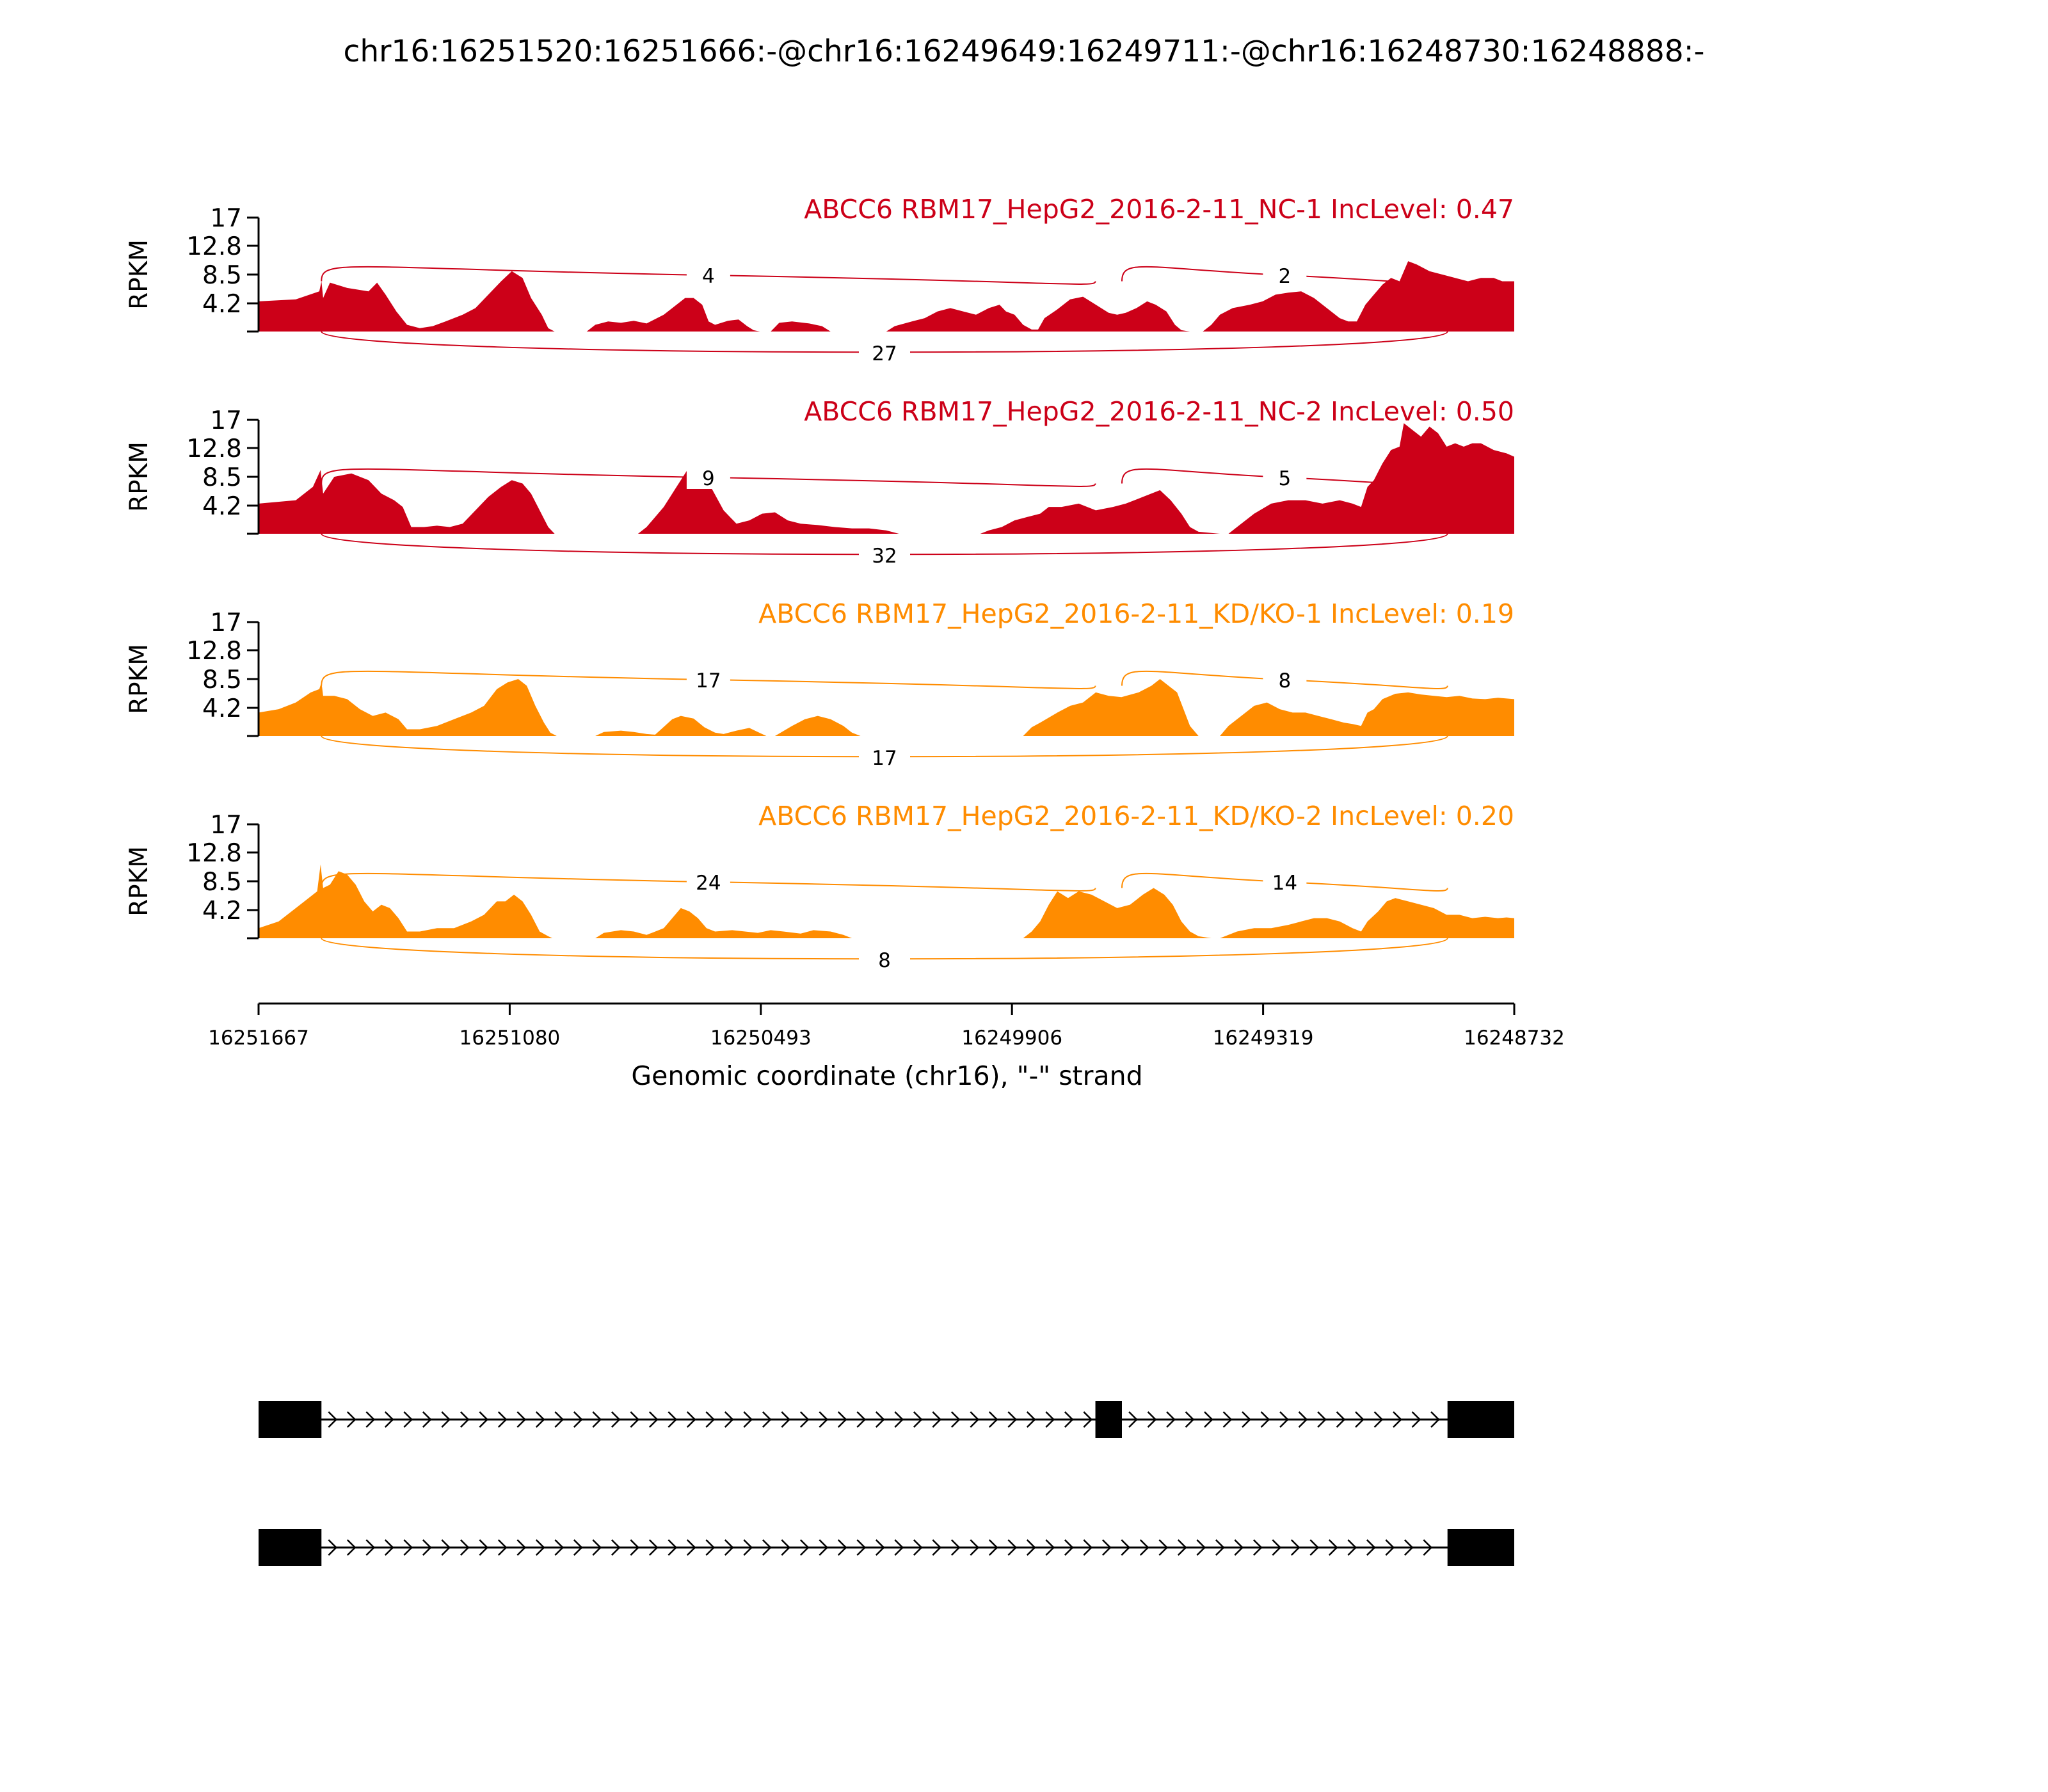 The height and width of the screenshot is (1792, 2048). Describe the element at coordinates (510, 1038) in the screenshot. I see `x-tick-label: 16251080` at that location.